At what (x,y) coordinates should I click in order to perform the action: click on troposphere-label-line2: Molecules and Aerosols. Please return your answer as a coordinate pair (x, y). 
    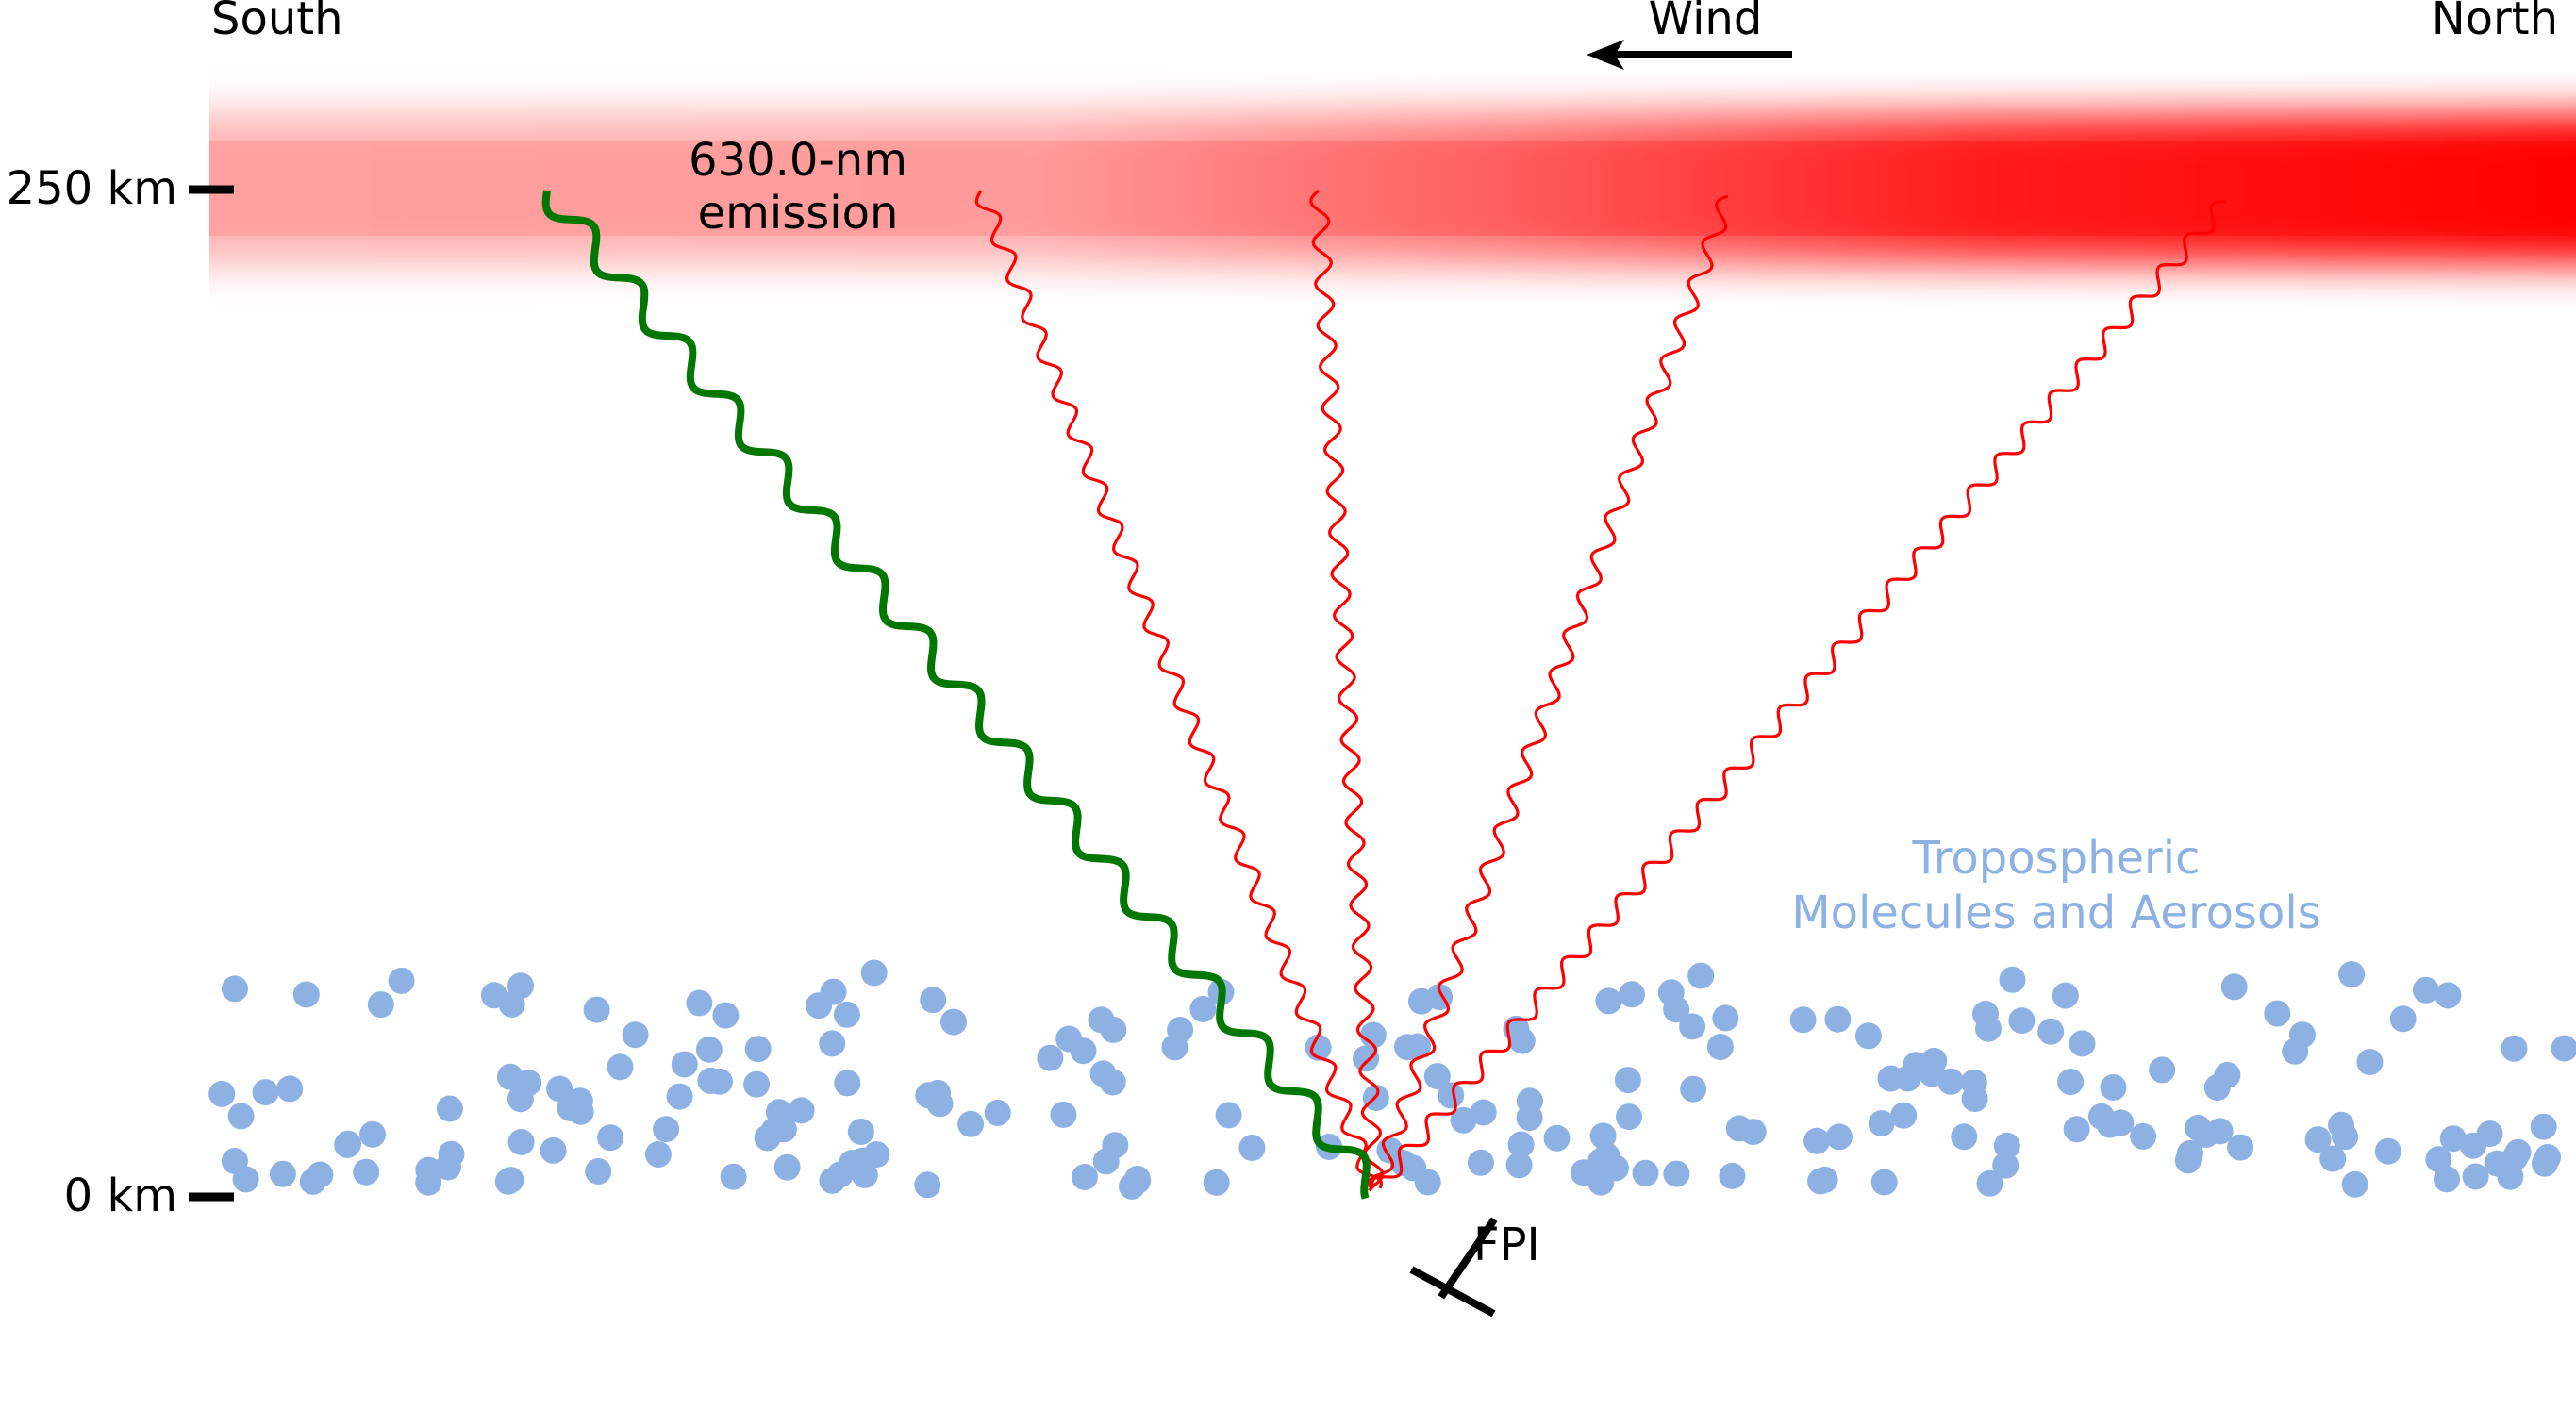
    Looking at the image, I should click on (2056, 913).